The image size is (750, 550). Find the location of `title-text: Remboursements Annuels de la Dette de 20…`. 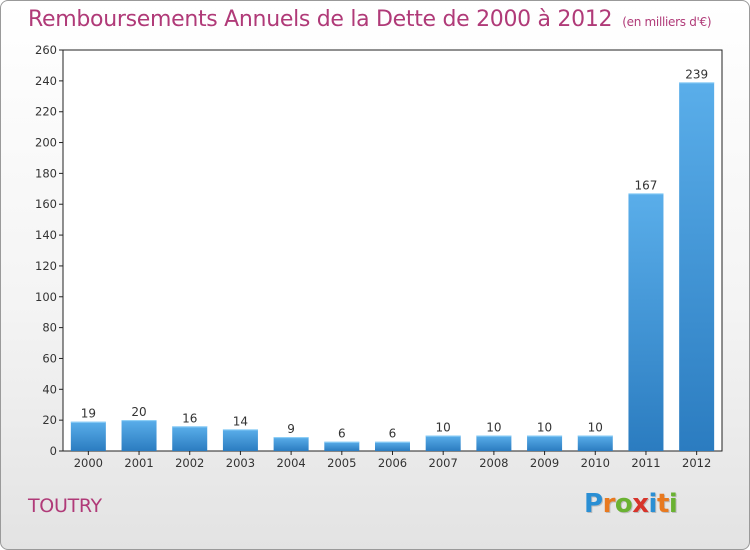

title-text: Remboursements Annuels de la Dette de 20… is located at coordinates (320, 19).